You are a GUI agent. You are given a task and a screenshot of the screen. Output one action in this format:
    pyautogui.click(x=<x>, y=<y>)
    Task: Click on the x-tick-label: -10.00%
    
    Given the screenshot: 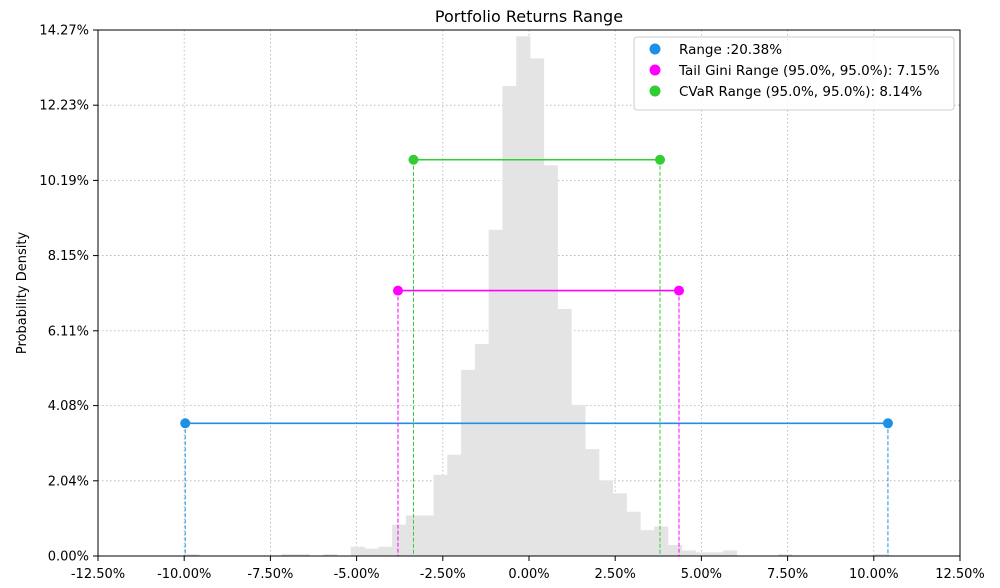 What is the action you would take?
    pyautogui.click(x=184, y=574)
    